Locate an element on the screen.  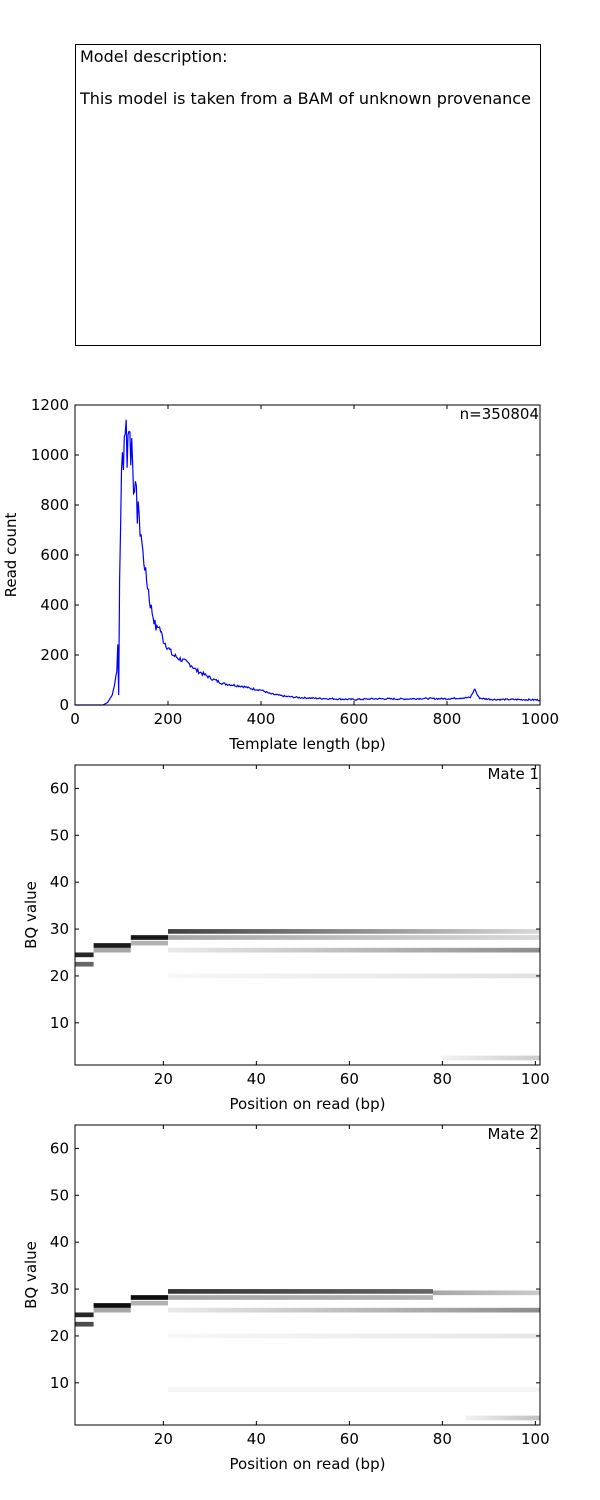
x-tick-label: 200 is located at coordinates (168, 719).